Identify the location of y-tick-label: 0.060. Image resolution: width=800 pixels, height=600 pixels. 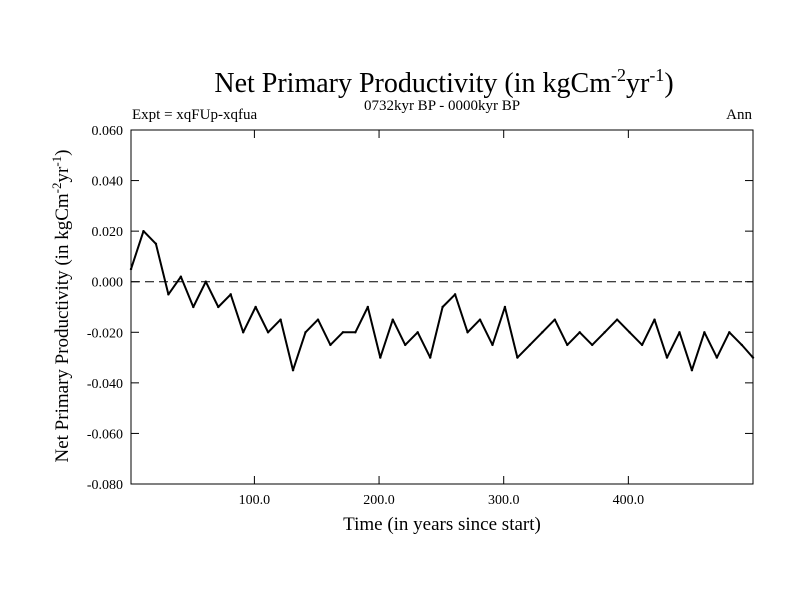
(108, 131).